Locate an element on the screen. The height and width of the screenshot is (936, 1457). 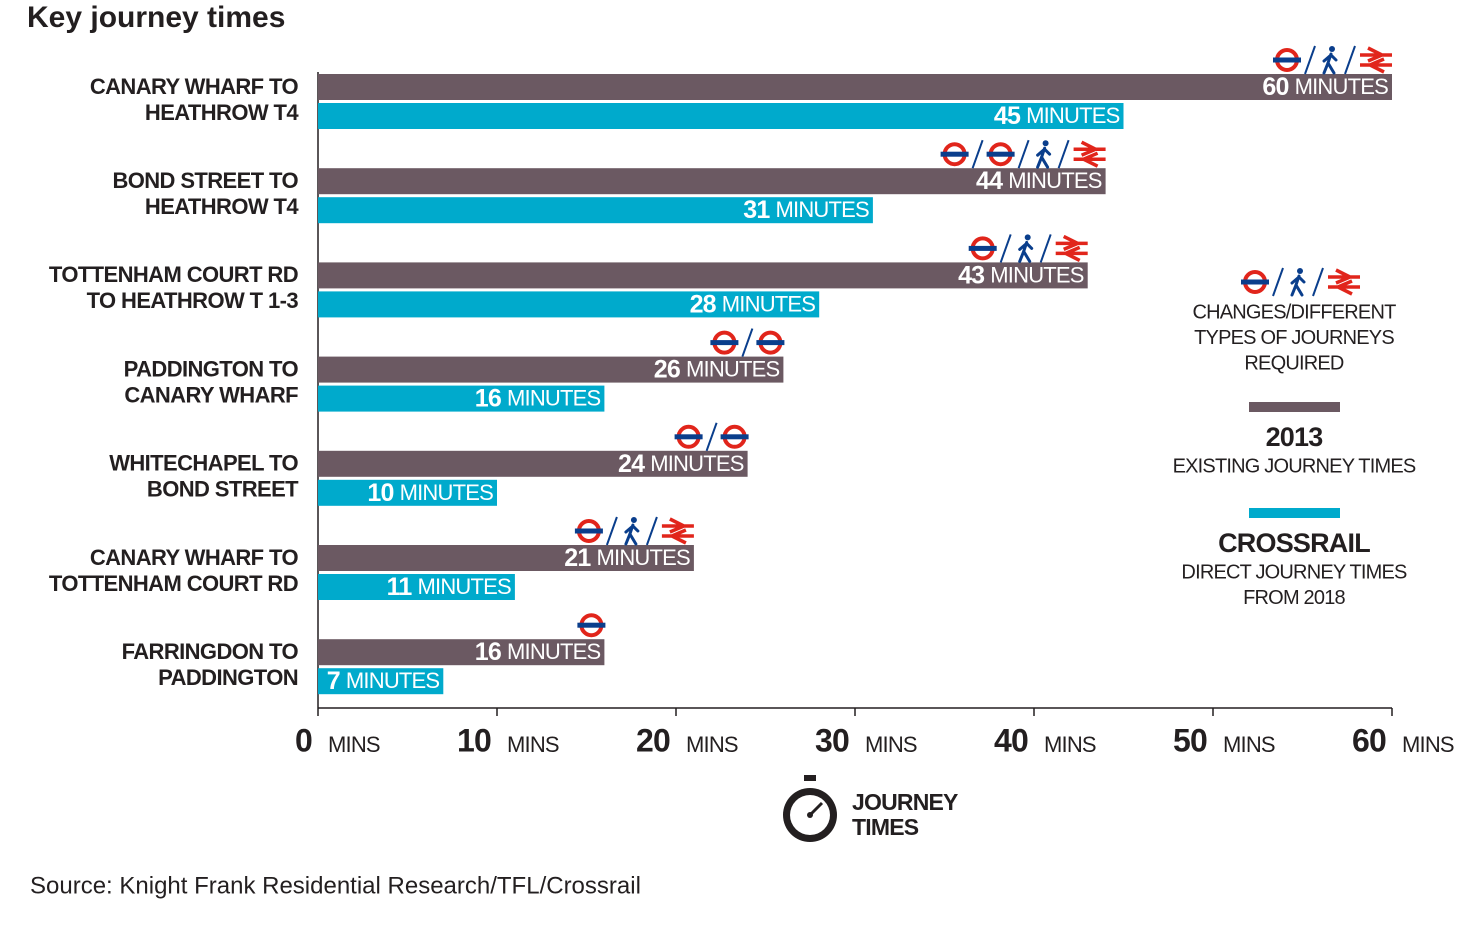
category-label: PADDINGTON is located at coordinates (228, 677).